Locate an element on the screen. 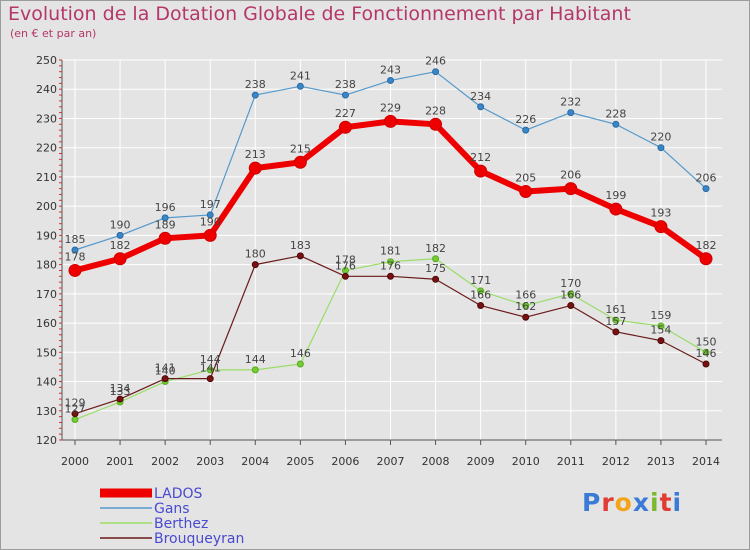  data-label-gans: 185 is located at coordinates (75, 239).